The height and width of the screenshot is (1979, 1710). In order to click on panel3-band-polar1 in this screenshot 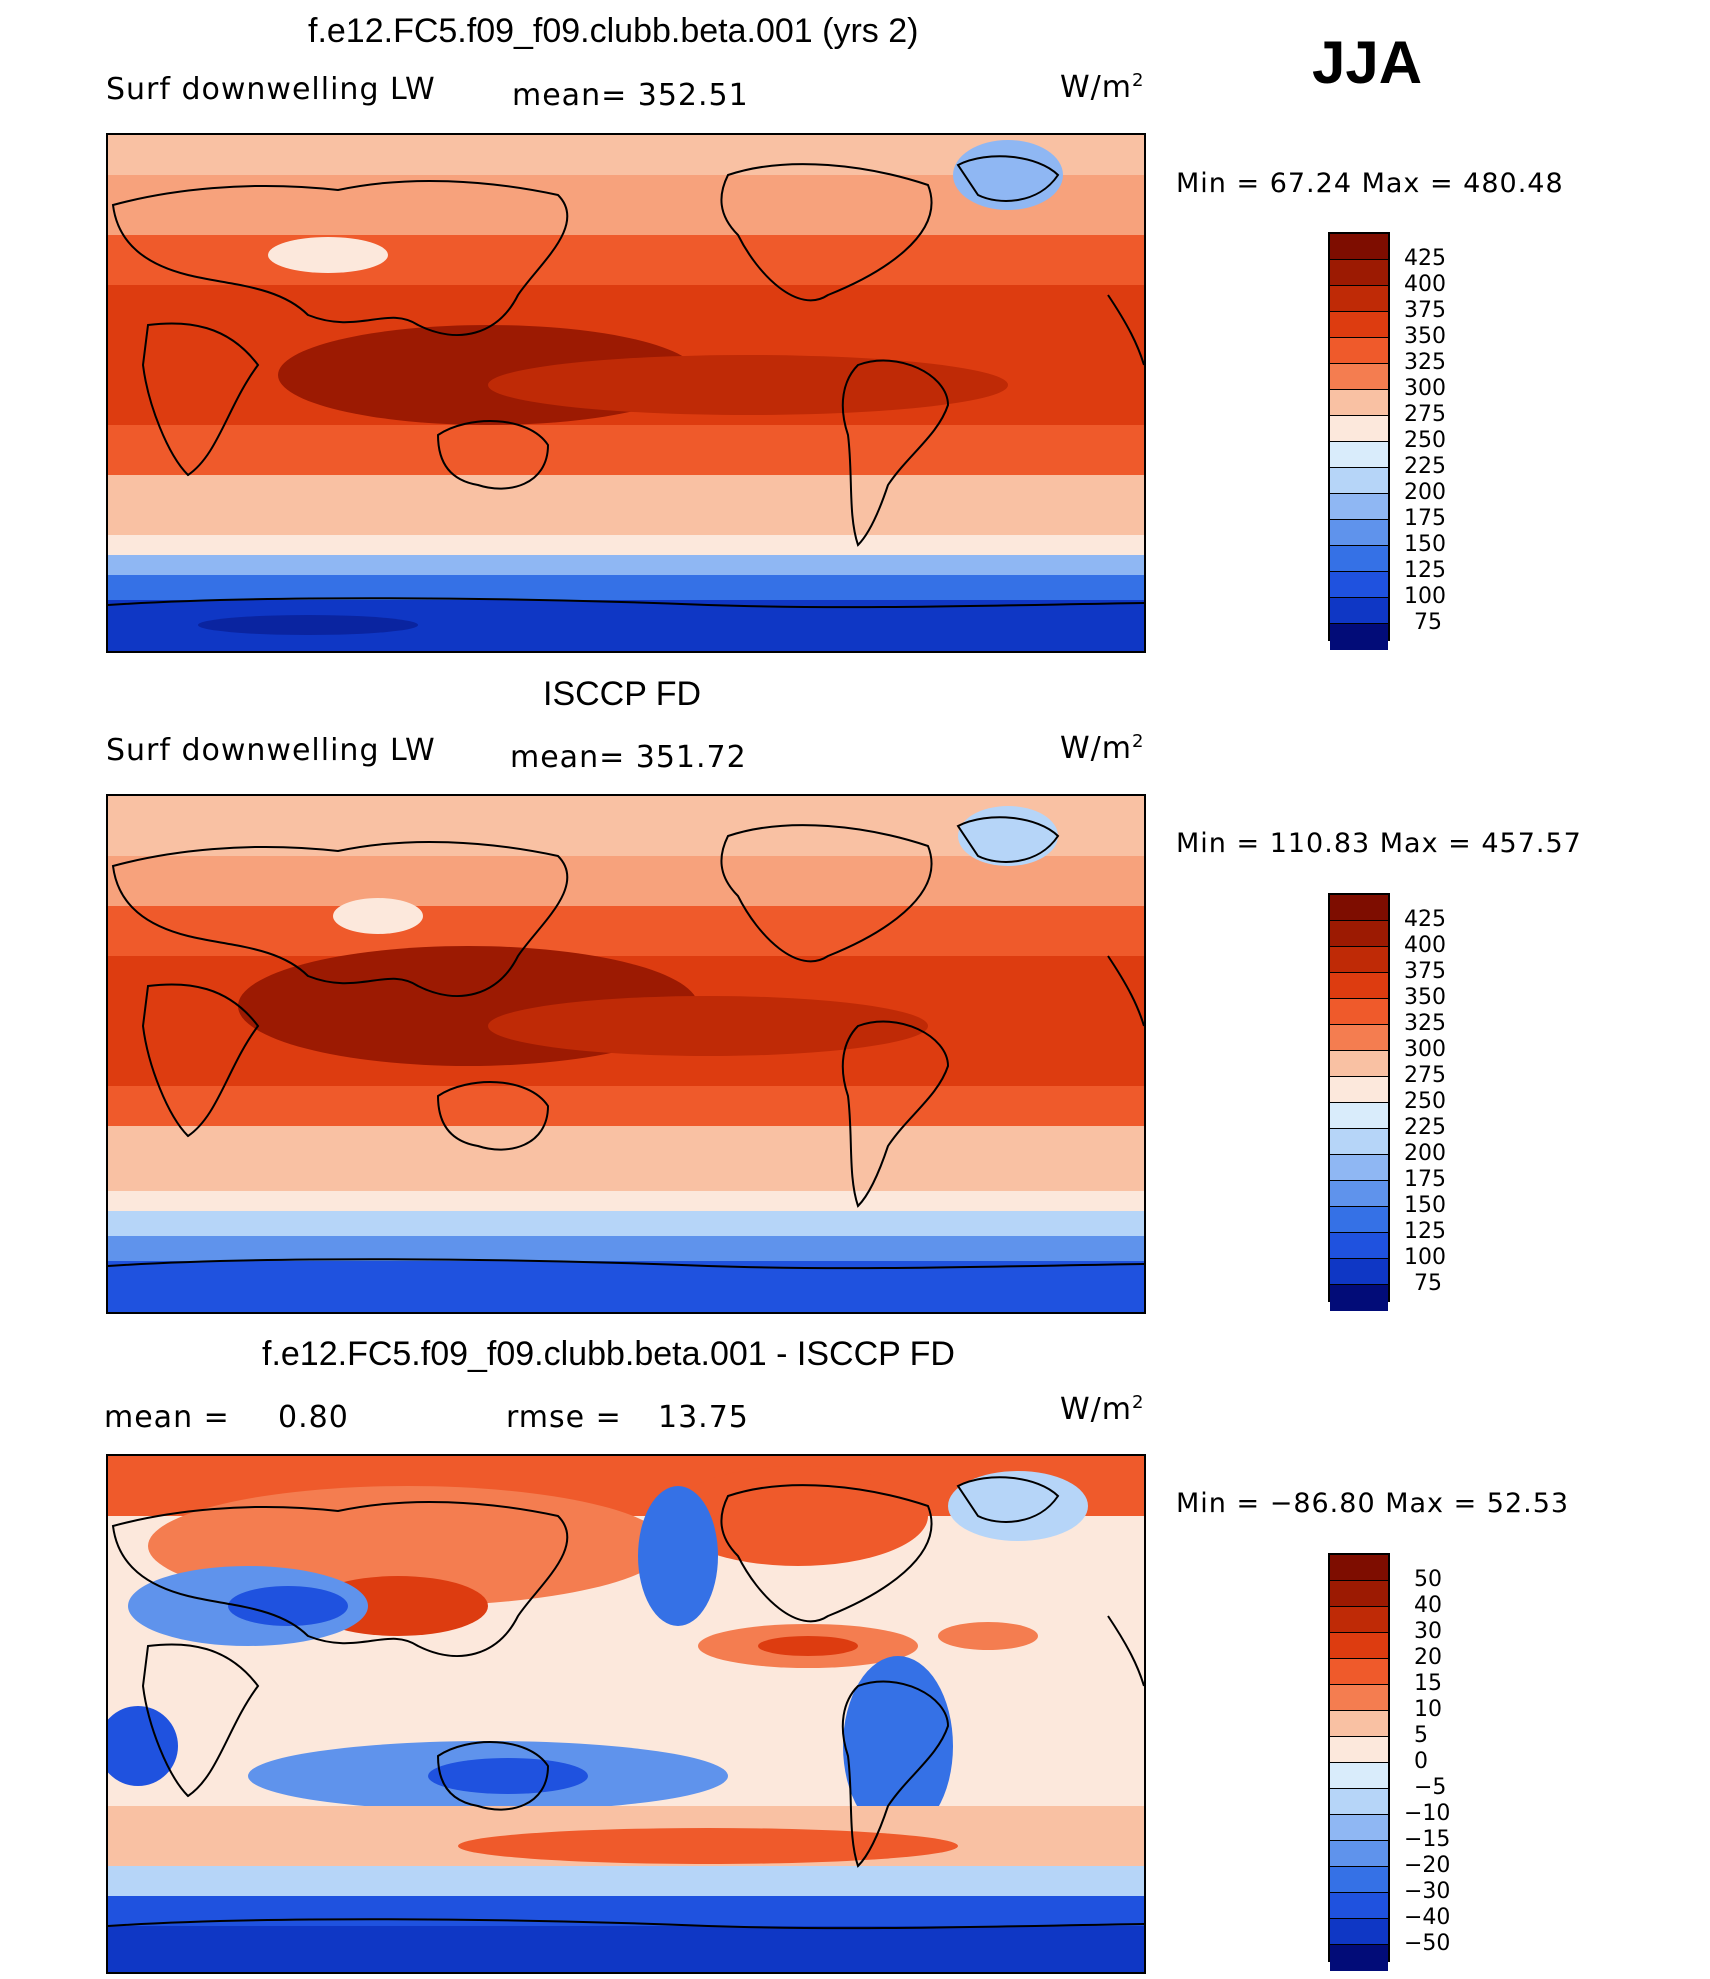, I will do `click(626, 1883)`.